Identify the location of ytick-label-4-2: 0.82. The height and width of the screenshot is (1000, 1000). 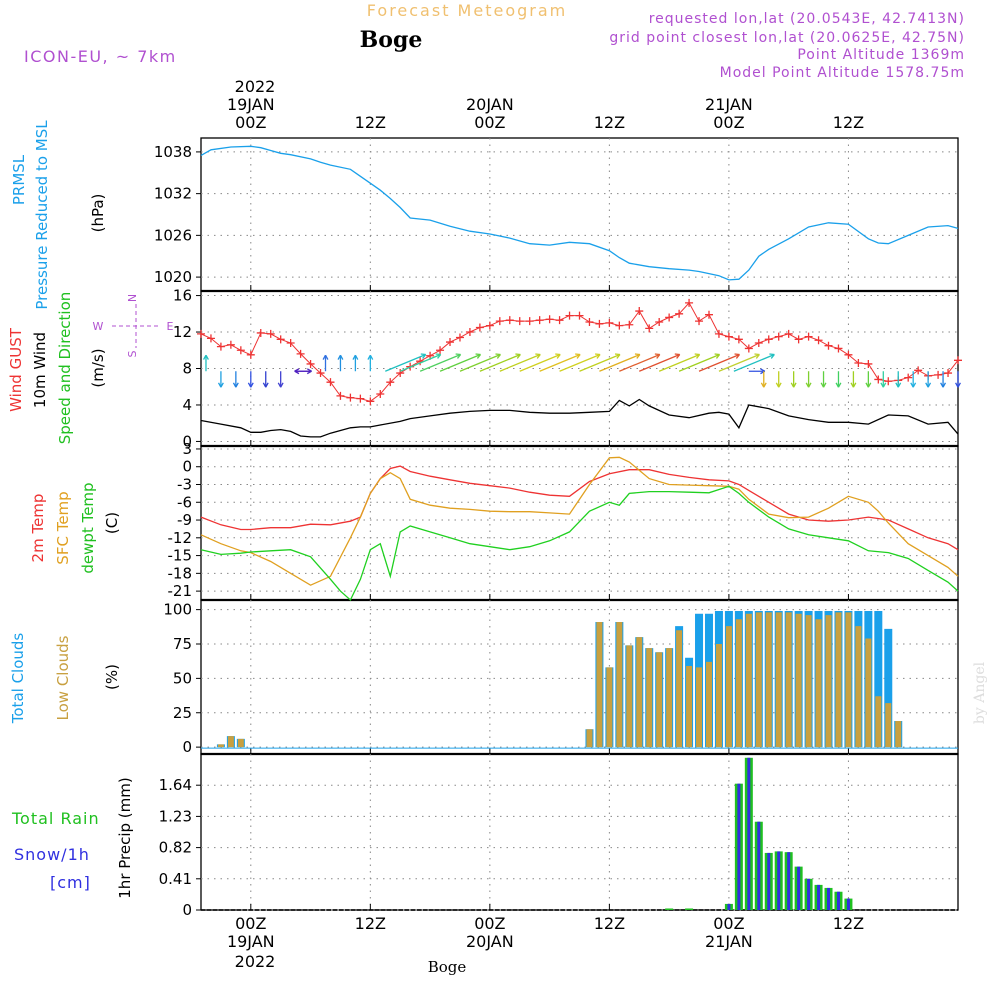
(175, 848).